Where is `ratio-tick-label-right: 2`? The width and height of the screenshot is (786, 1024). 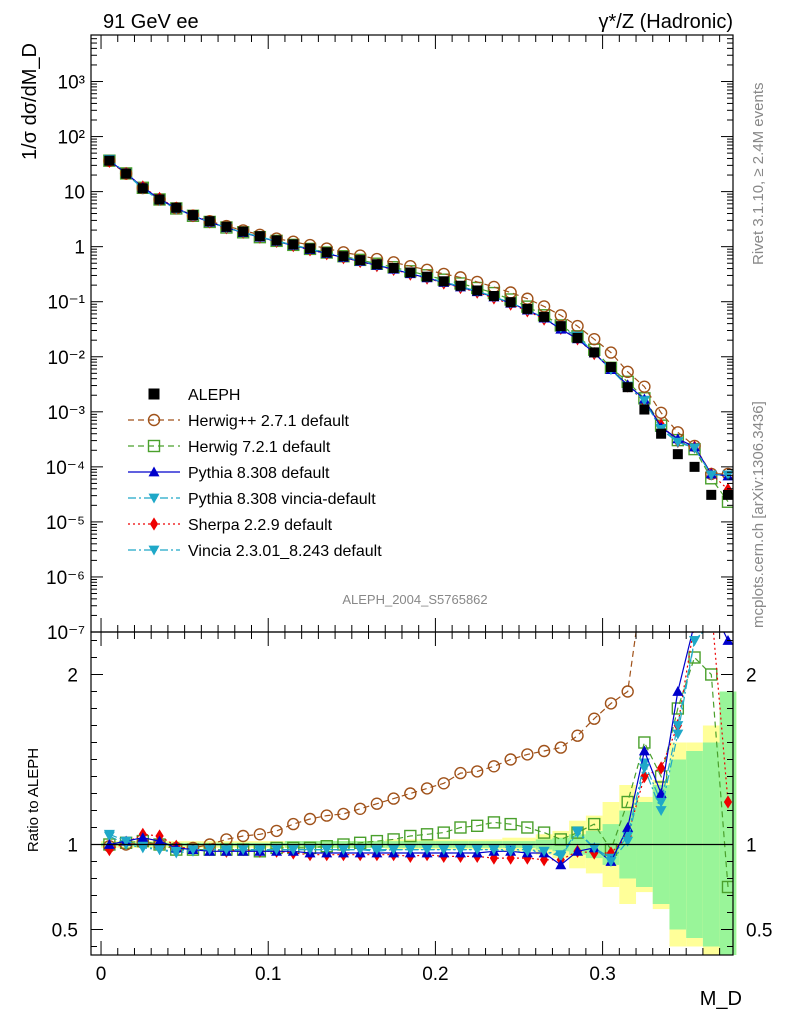 ratio-tick-label-right: 2 is located at coordinates (751, 676).